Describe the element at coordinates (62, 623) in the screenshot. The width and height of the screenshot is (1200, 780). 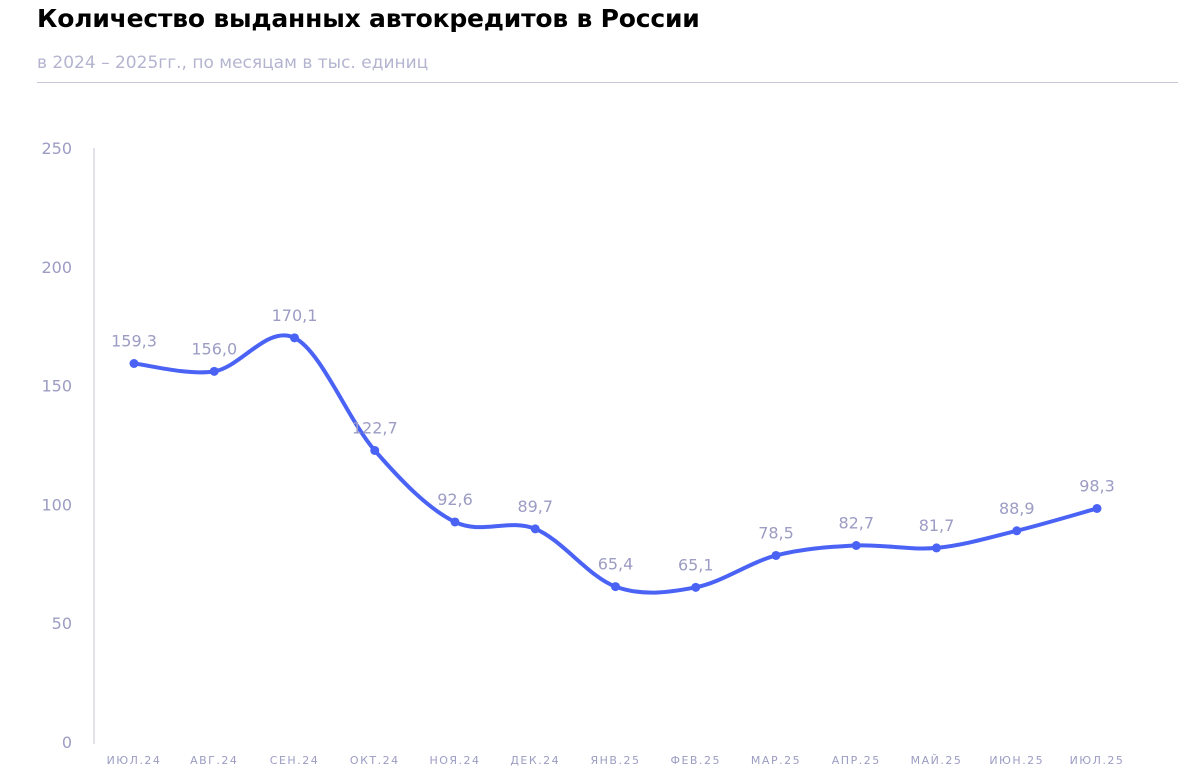
I see `y-tick-label: 50` at that location.